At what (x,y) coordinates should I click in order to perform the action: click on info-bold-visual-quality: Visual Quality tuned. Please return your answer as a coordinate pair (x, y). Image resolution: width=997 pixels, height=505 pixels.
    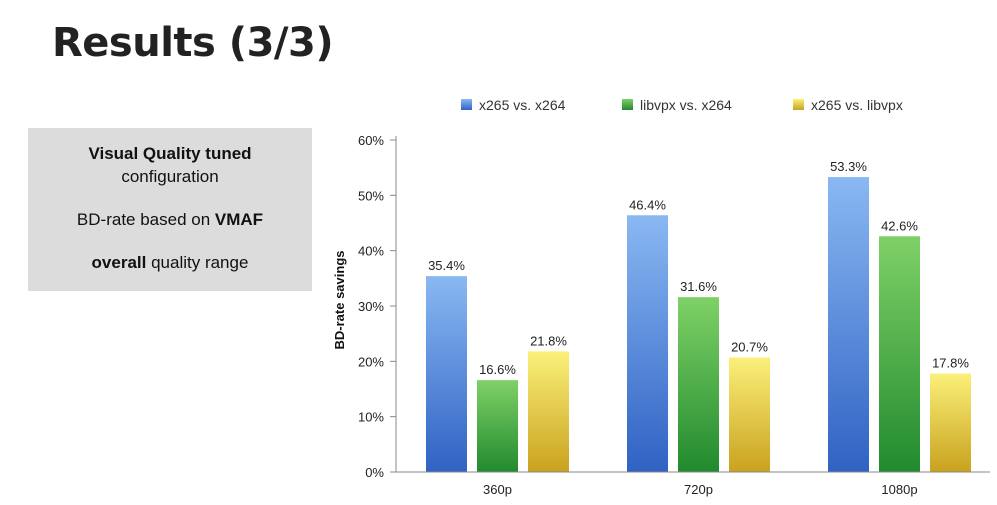
    Looking at the image, I should click on (170, 153).